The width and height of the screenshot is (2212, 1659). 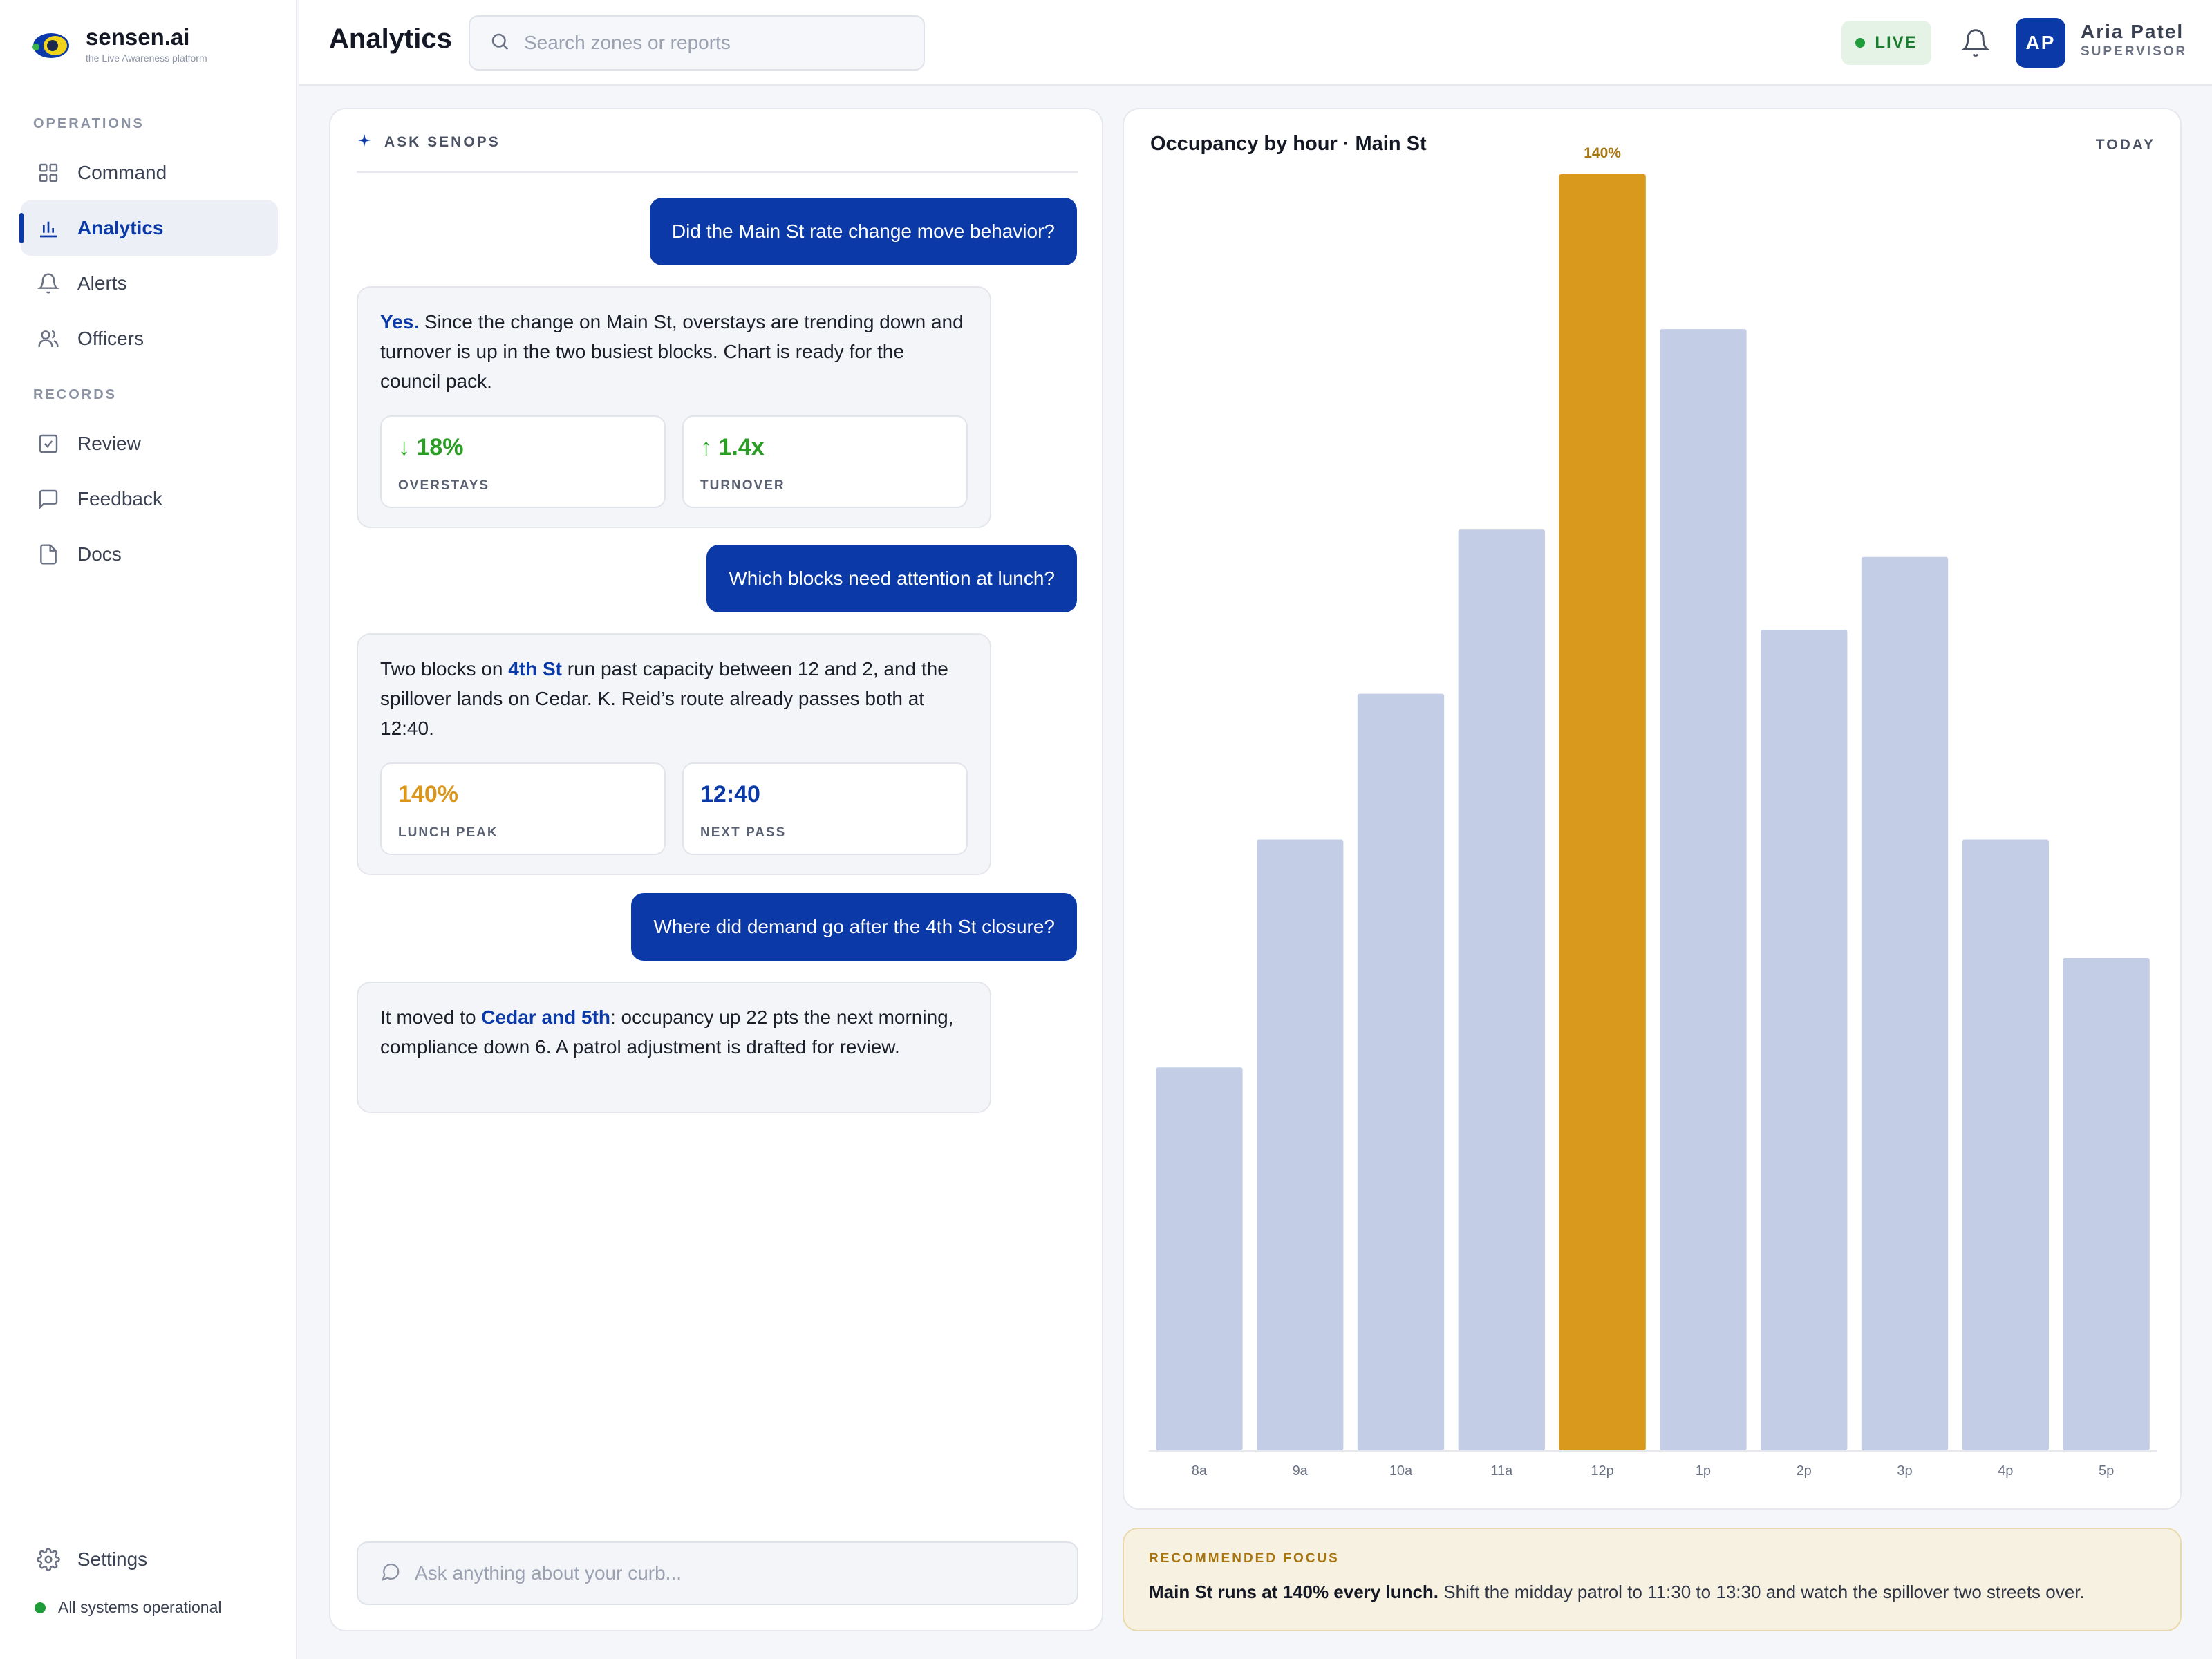 What do you see at coordinates (99, 554) in the screenshot?
I see `sidebar-item-label: Docs` at bounding box center [99, 554].